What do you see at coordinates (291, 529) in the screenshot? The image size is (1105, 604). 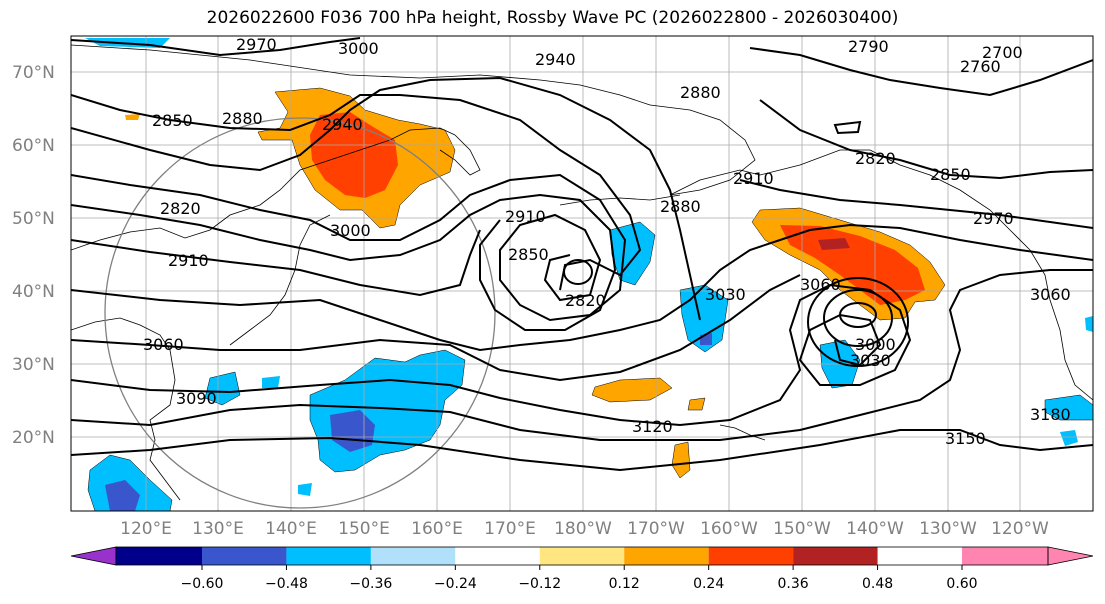 I see `lon-label: 140°E` at bounding box center [291, 529].